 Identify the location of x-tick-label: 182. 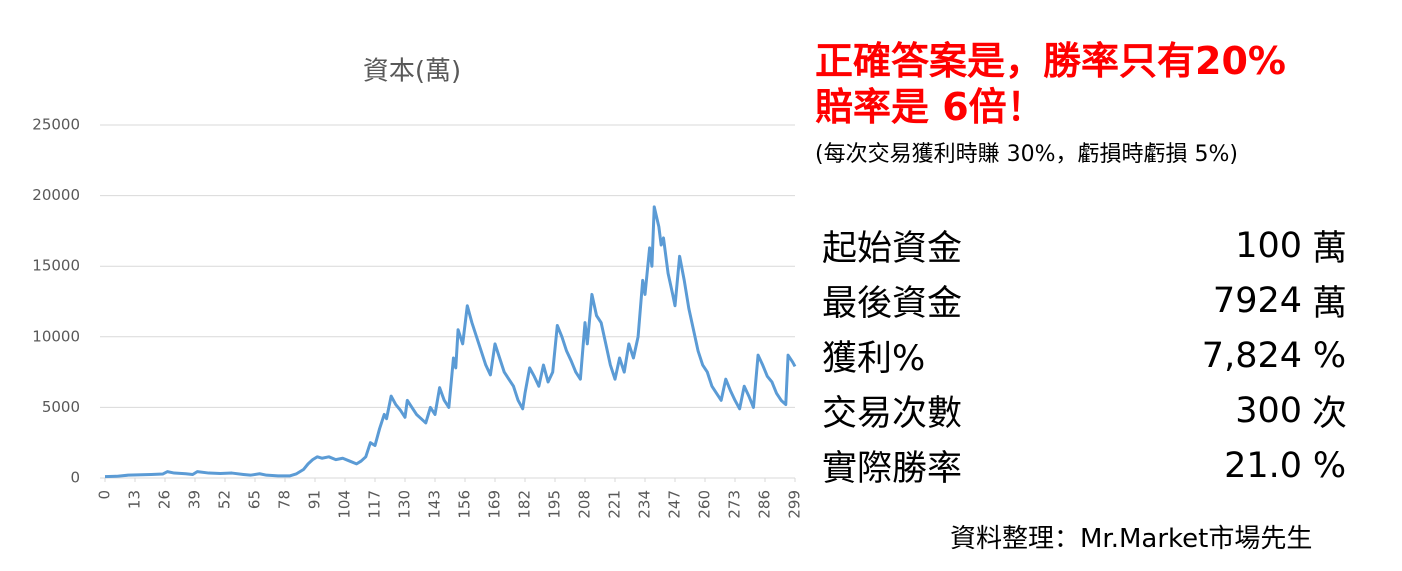
(525, 504).